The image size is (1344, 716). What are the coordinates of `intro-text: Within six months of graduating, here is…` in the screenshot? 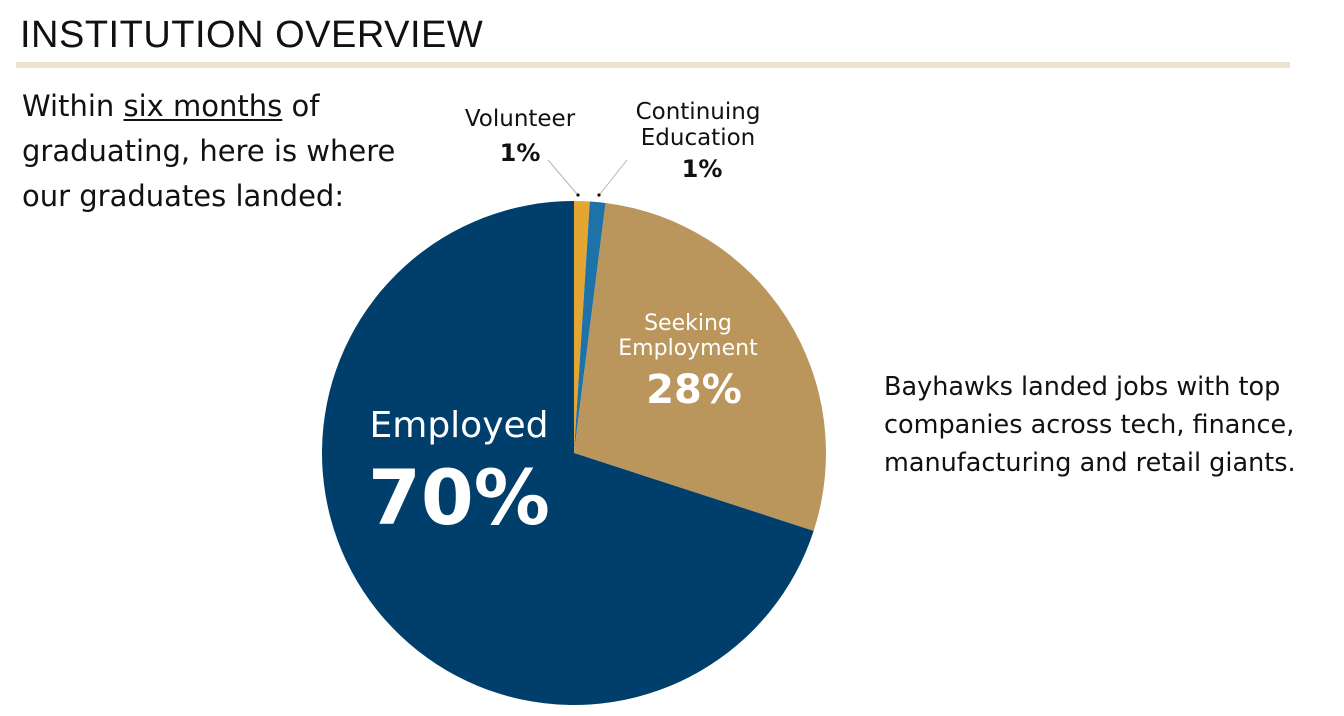 It's located at (208, 151).